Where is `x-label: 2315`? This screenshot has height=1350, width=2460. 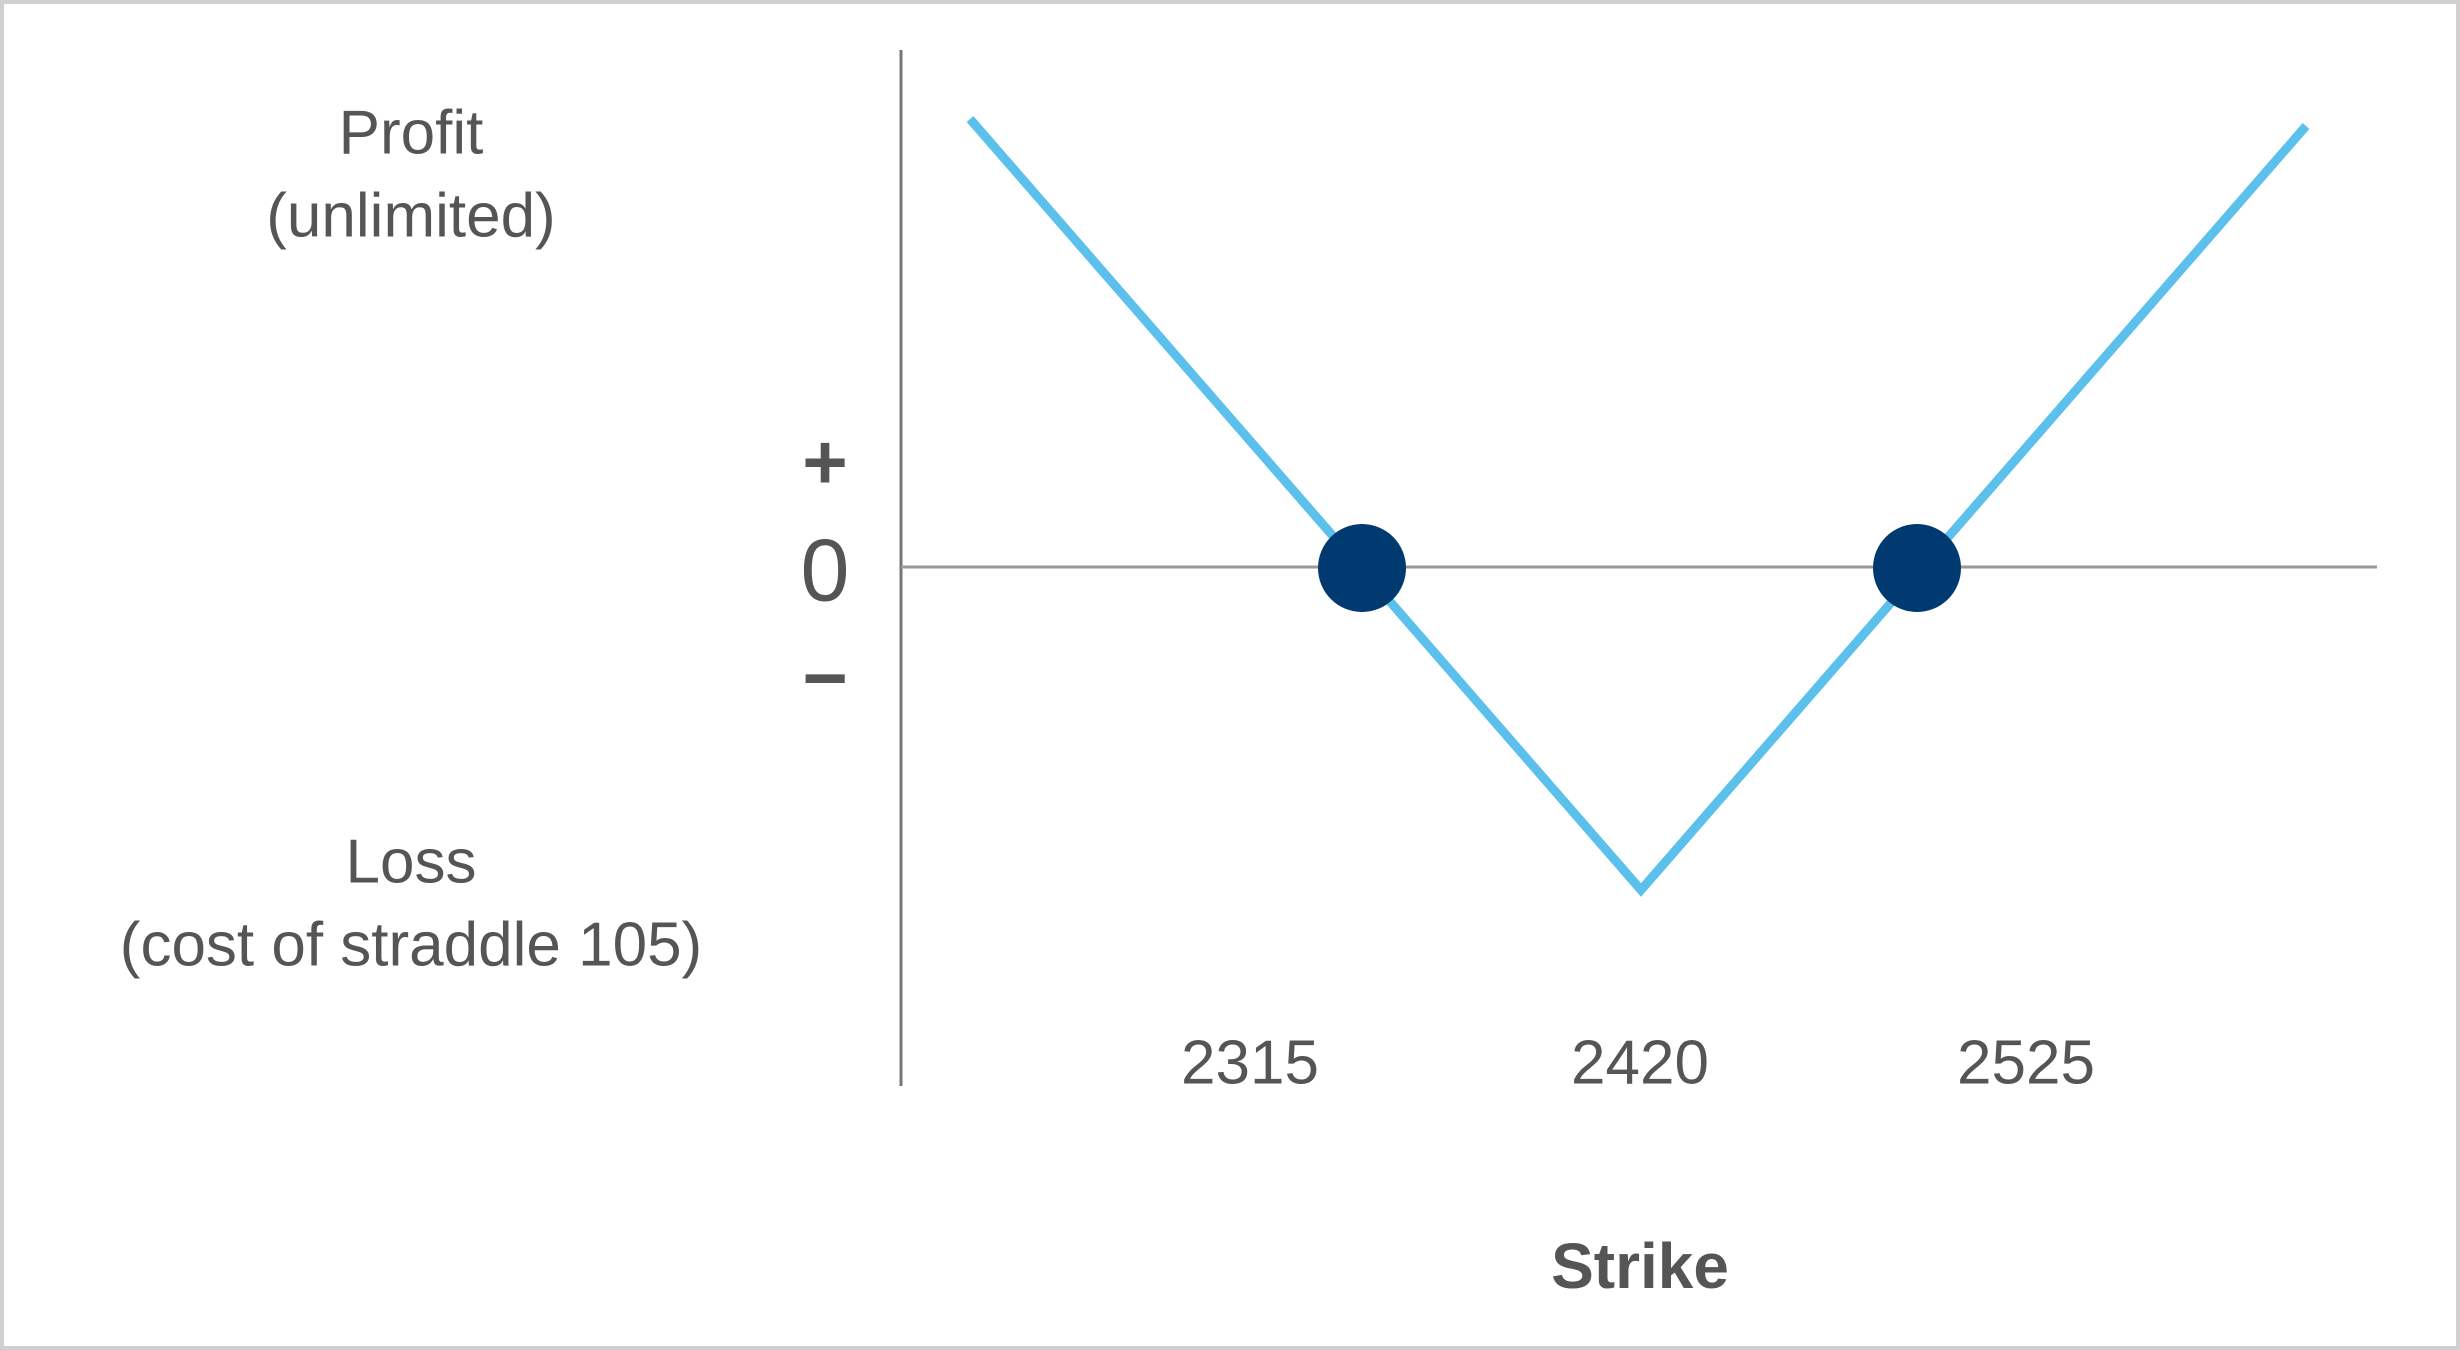 x-label: 2315 is located at coordinates (1250, 1062).